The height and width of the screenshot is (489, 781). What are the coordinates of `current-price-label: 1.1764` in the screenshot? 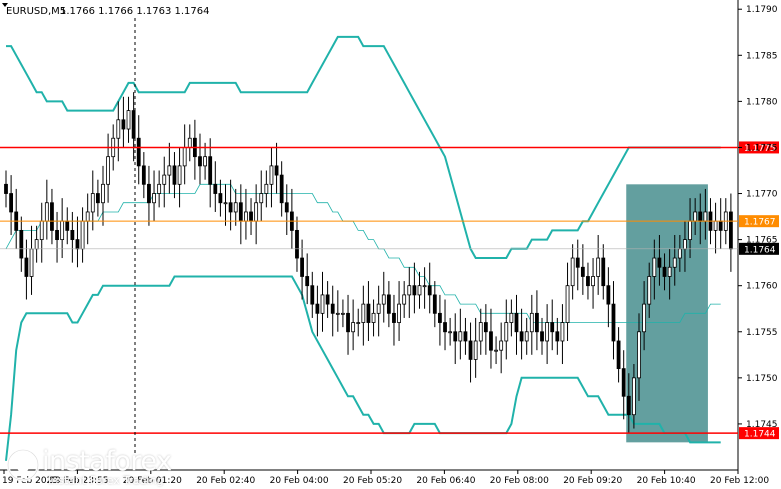 It's located at (760, 250).